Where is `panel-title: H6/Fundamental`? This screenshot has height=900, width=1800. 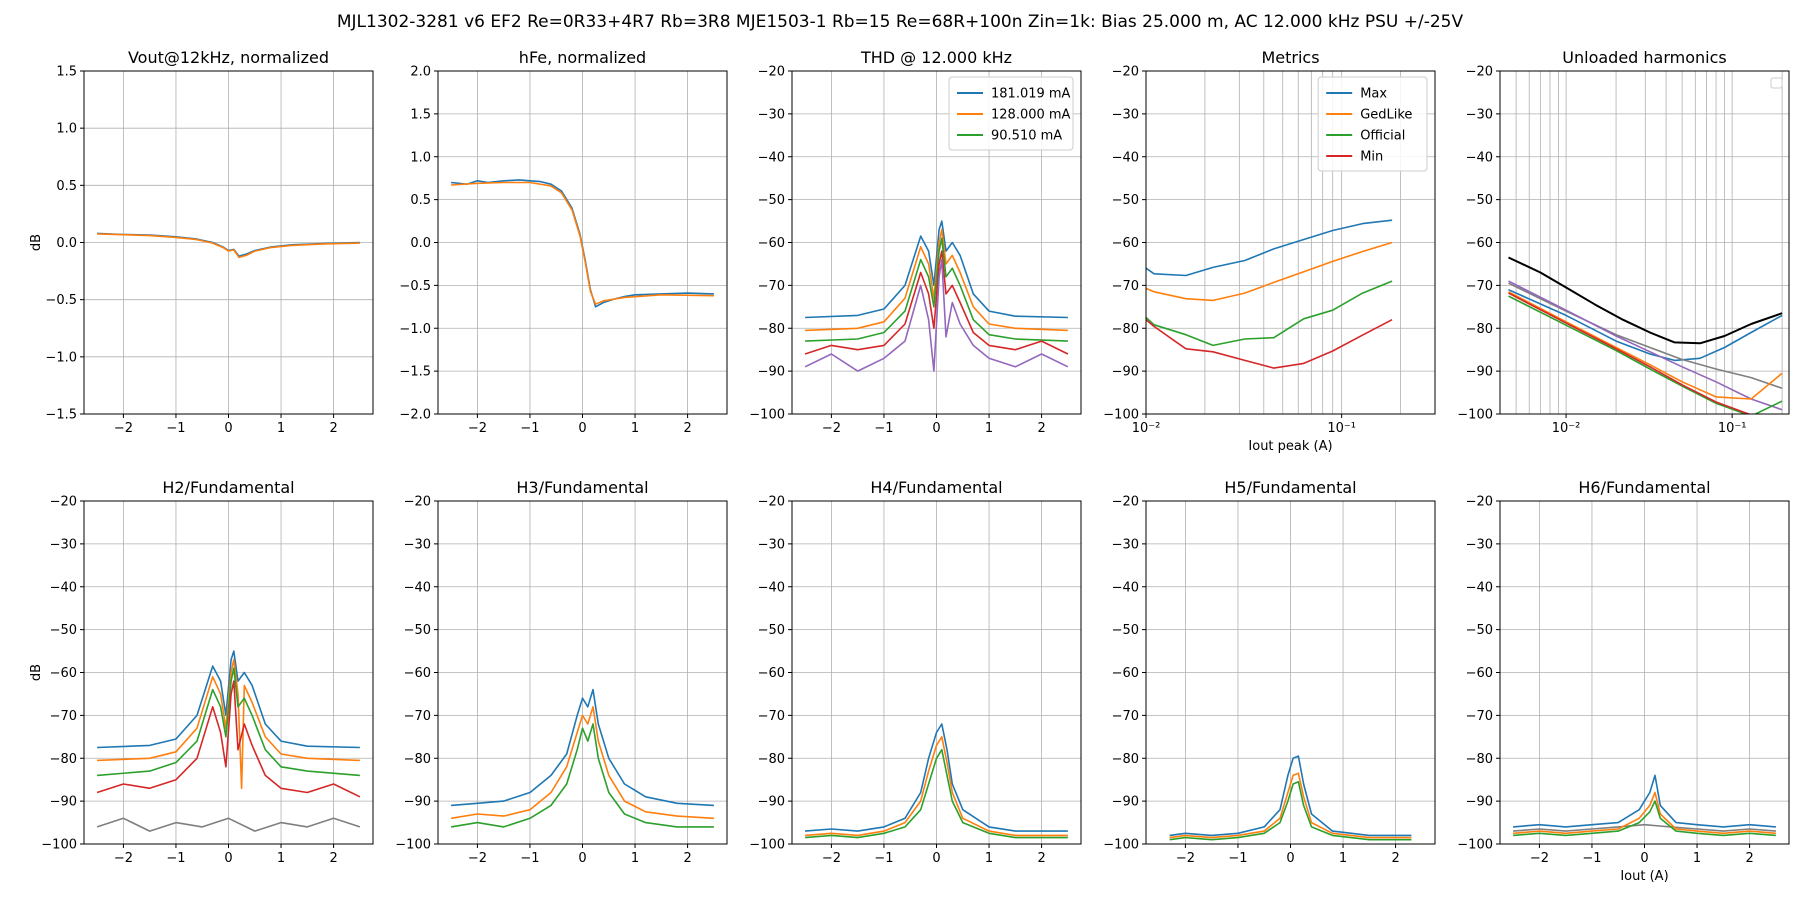 panel-title: H6/Fundamental is located at coordinates (1644, 487).